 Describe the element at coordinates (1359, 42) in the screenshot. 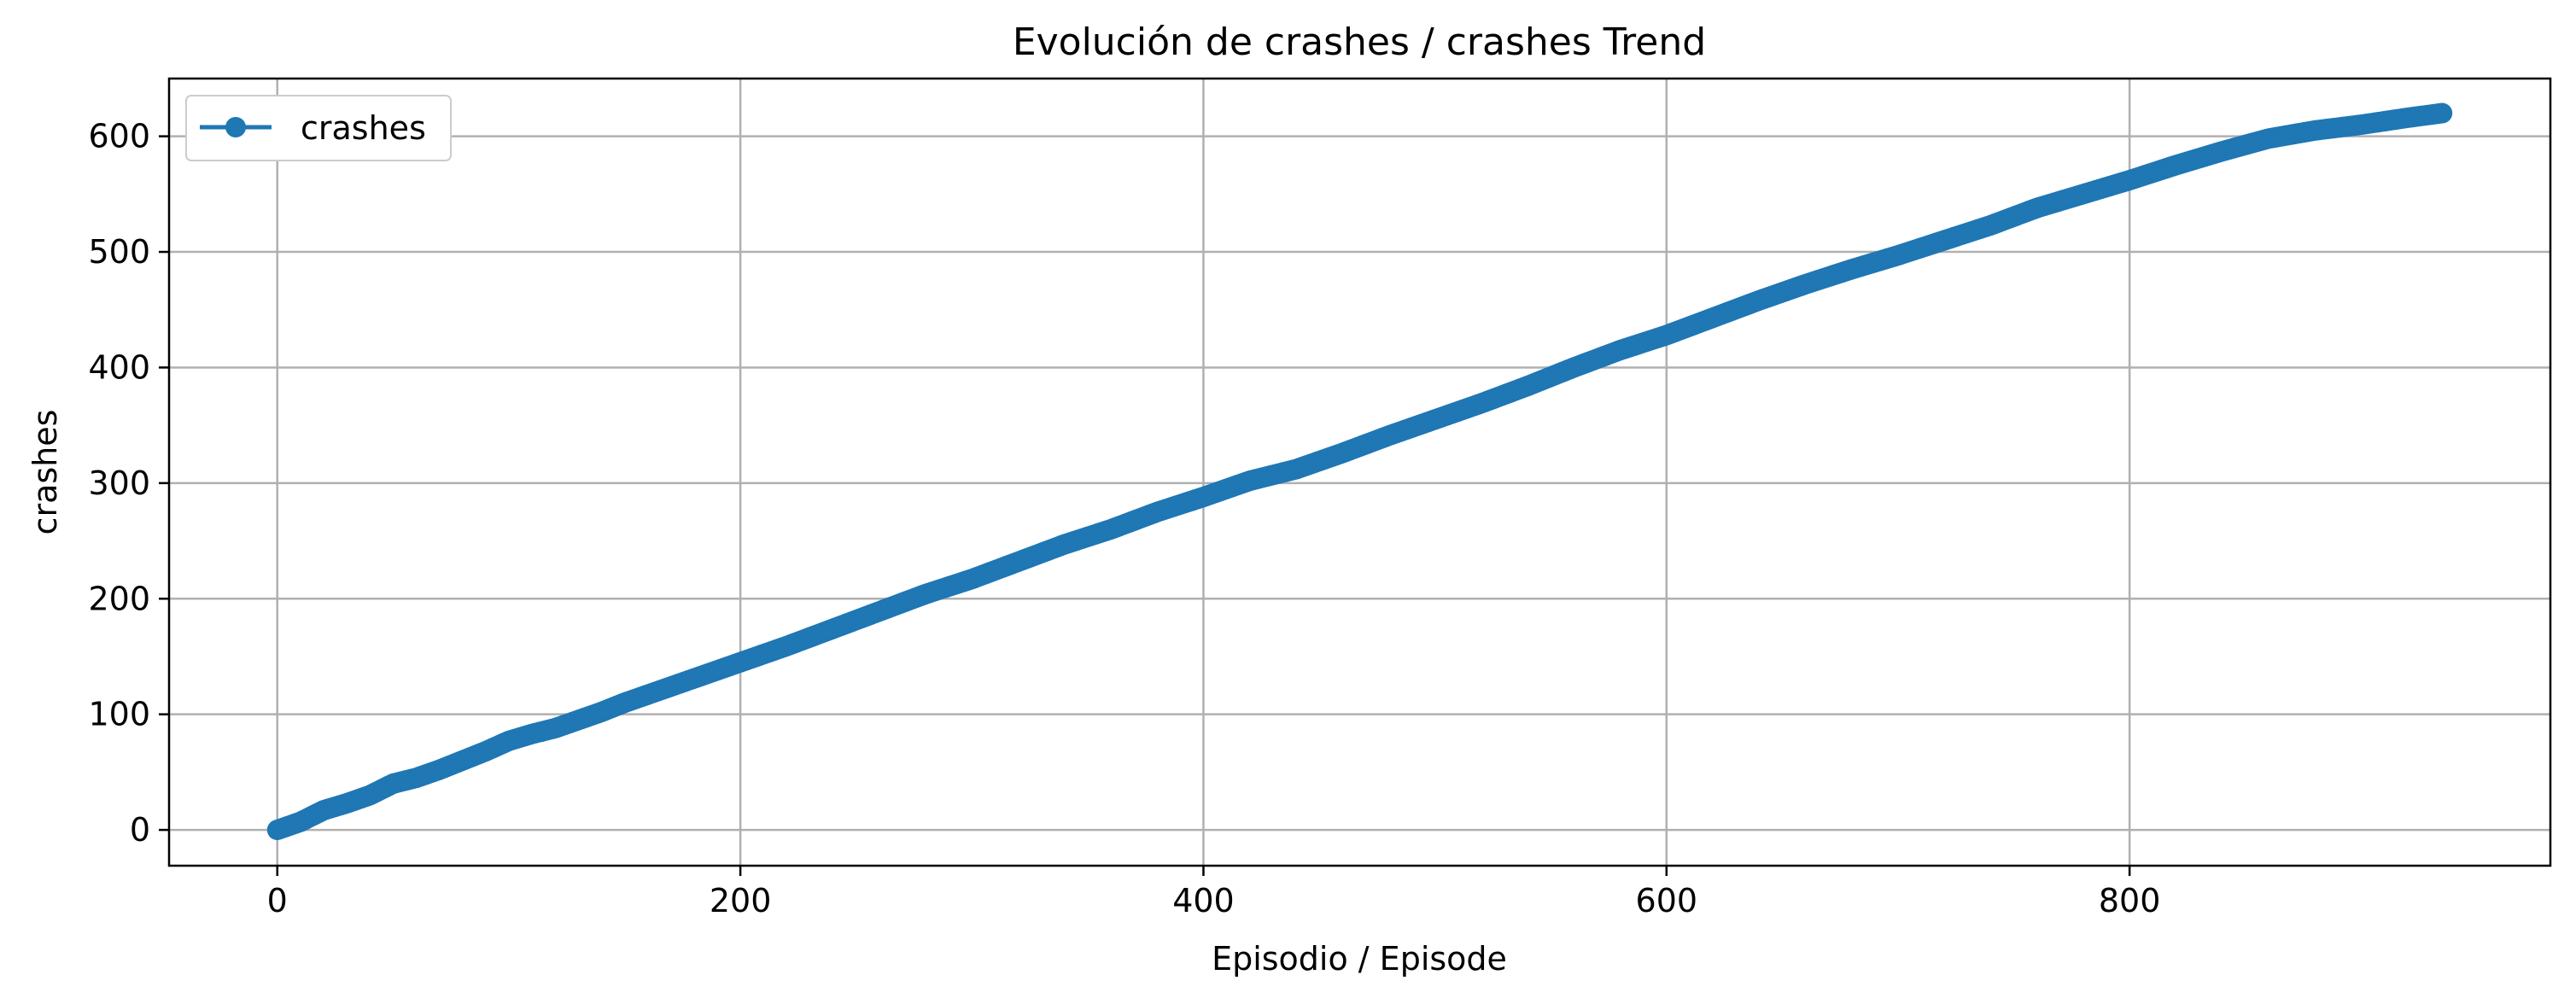

I see `chart-title: Evolución de crashes / crashes Trend` at that location.